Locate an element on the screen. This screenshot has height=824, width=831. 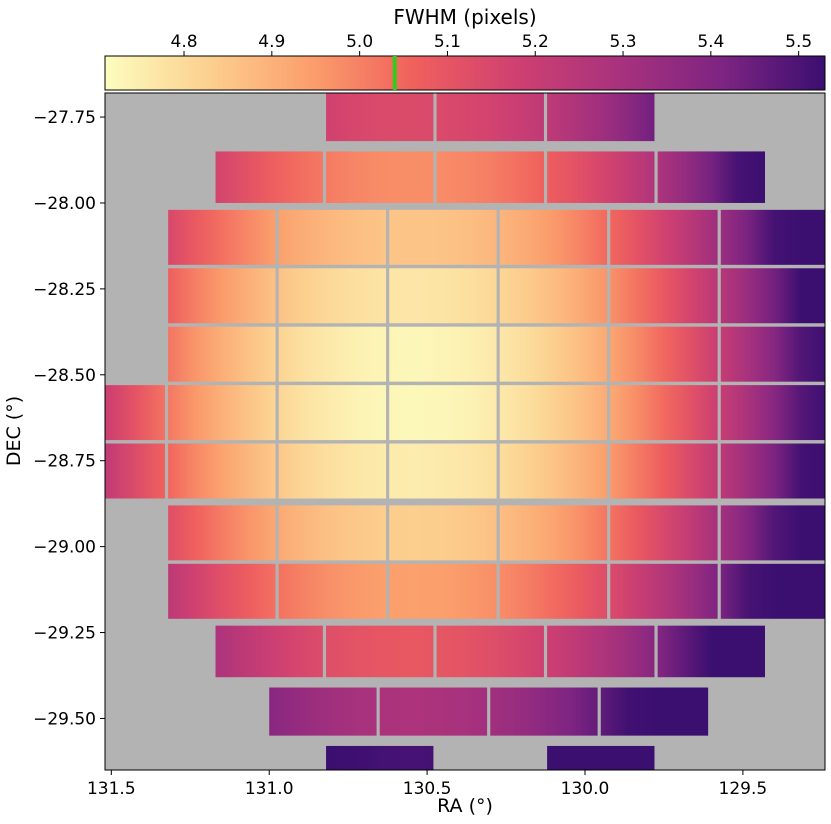
colorbar-tick-label: 5.0 is located at coordinates (359, 42).